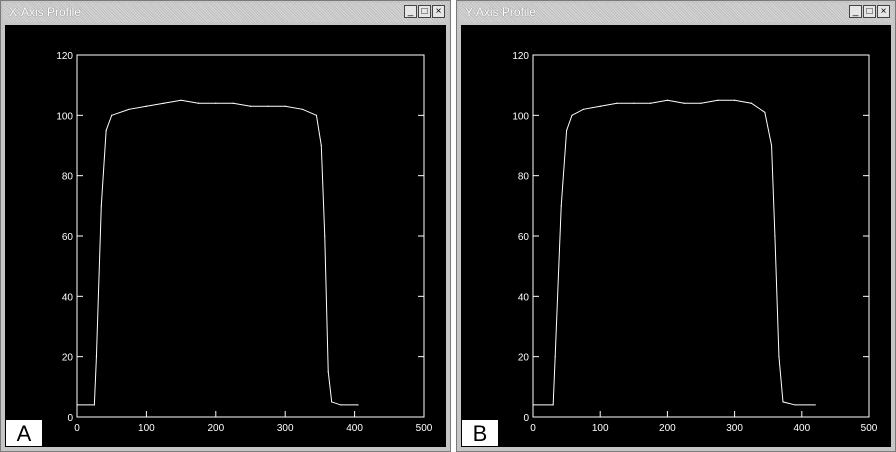 The image size is (896, 452). I want to click on window-title: X-Axis Profile, so click(45, 12).